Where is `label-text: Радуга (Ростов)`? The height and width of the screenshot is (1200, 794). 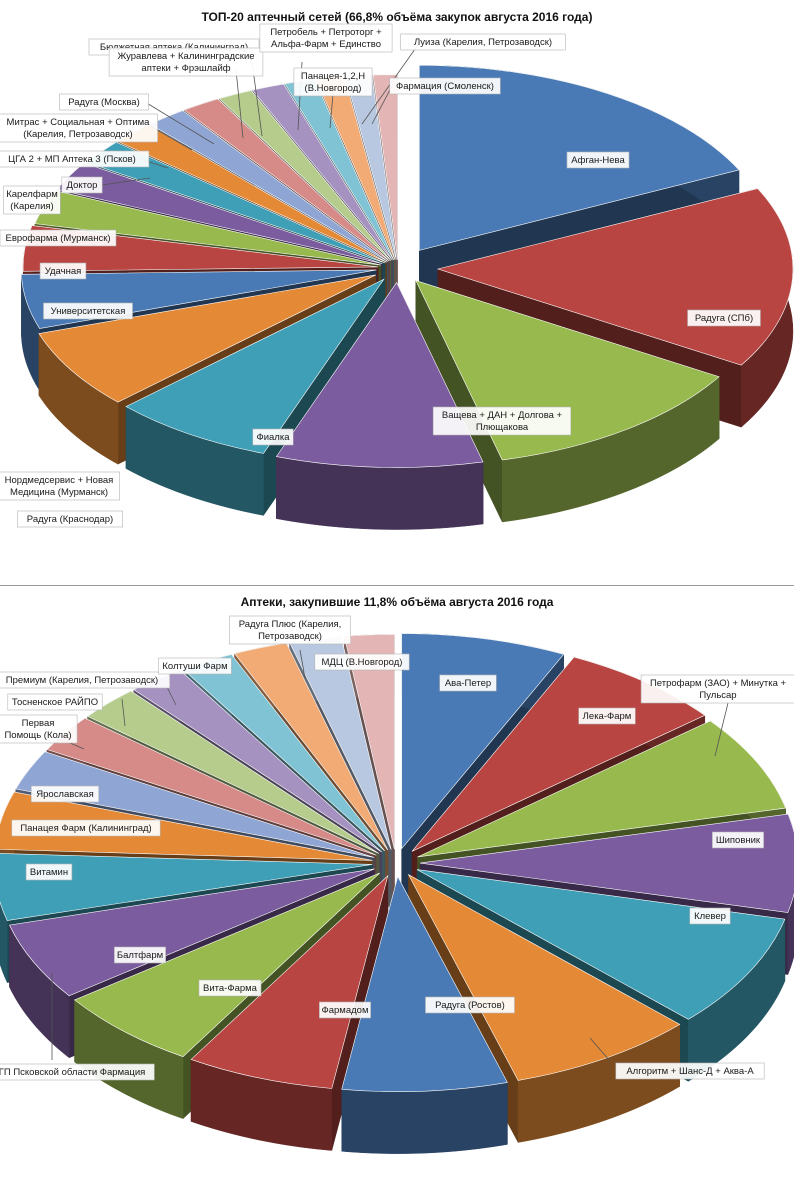 label-text: Радуга (Ростов) is located at coordinates (470, 1005).